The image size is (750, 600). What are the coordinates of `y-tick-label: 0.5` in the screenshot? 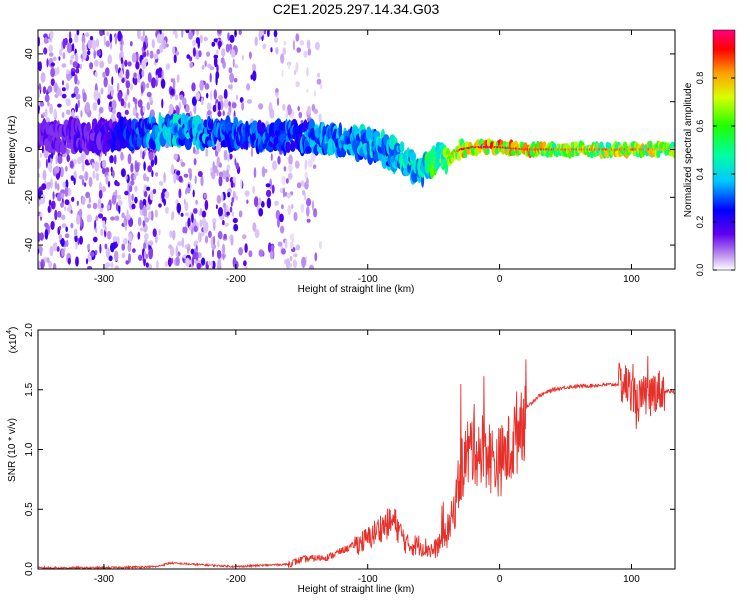 It's located at (29, 509).